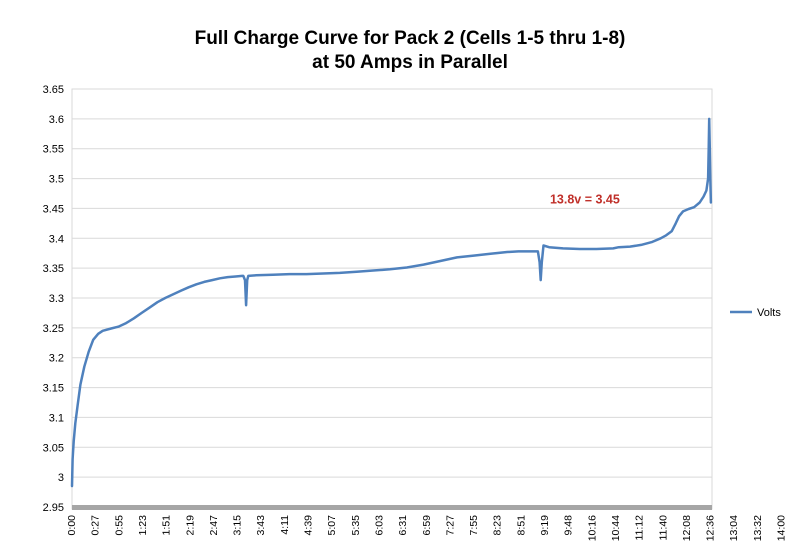 The image size is (800, 560). I want to click on y-tick-label: 3.25, so click(53, 329).